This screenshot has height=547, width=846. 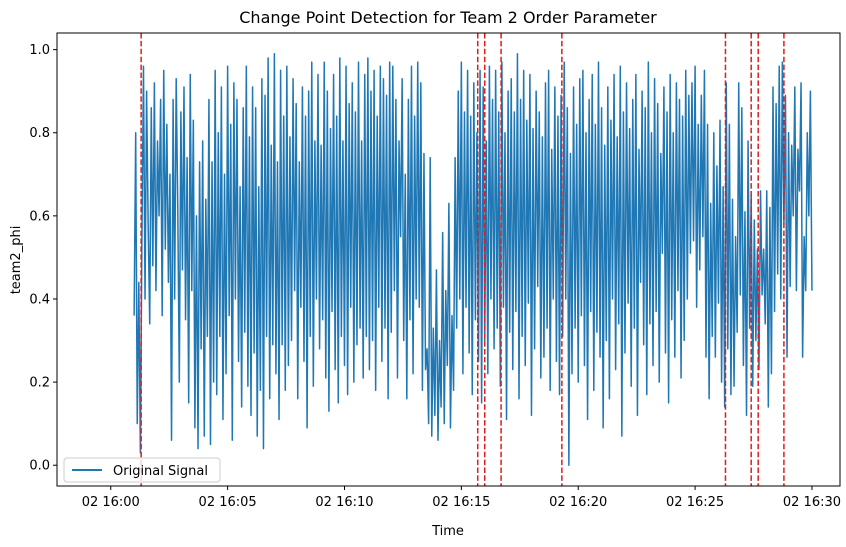 What do you see at coordinates (39, 299) in the screenshot?
I see `y-tick-label: 0.4` at bounding box center [39, 299].